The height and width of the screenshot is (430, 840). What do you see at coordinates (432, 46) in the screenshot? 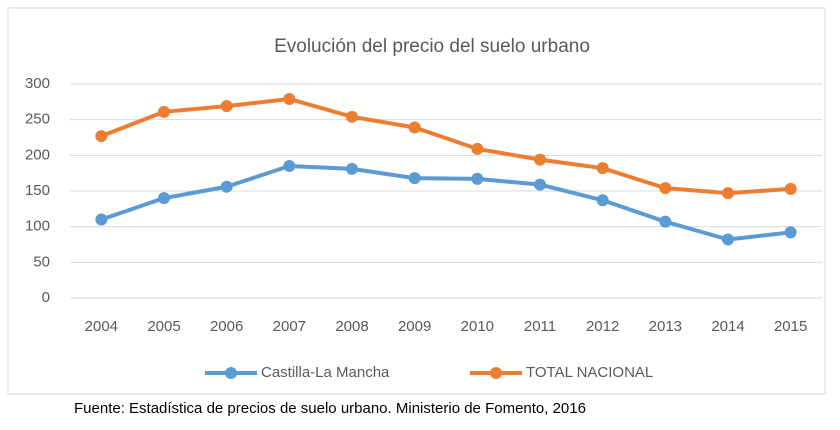
I see `chart-title: Evolución del precio del suelo urbano` at bounding box center [432, 46].